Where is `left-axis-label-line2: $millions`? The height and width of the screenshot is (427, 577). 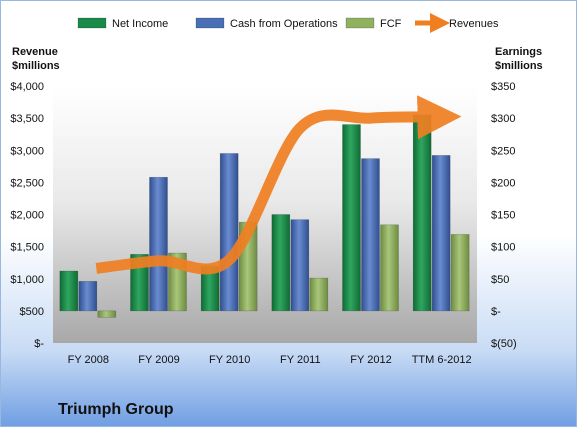
left-axis-label-line2: $millions is located at coordinates (36, 66).